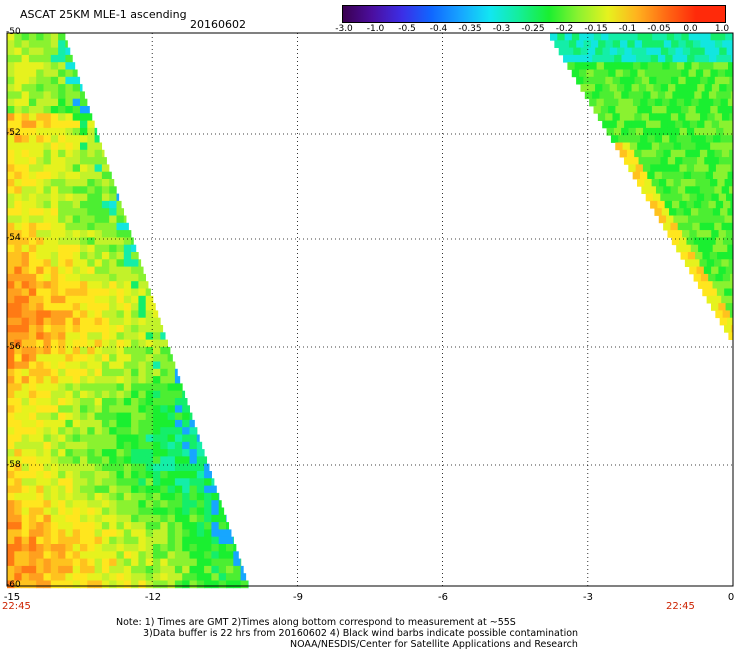 This screenshot has height=650, width=740. What do you see at coordinates (588, 597) in the screenshot?
I see `lon-label-3: -3` at bounding box center [588, 597].